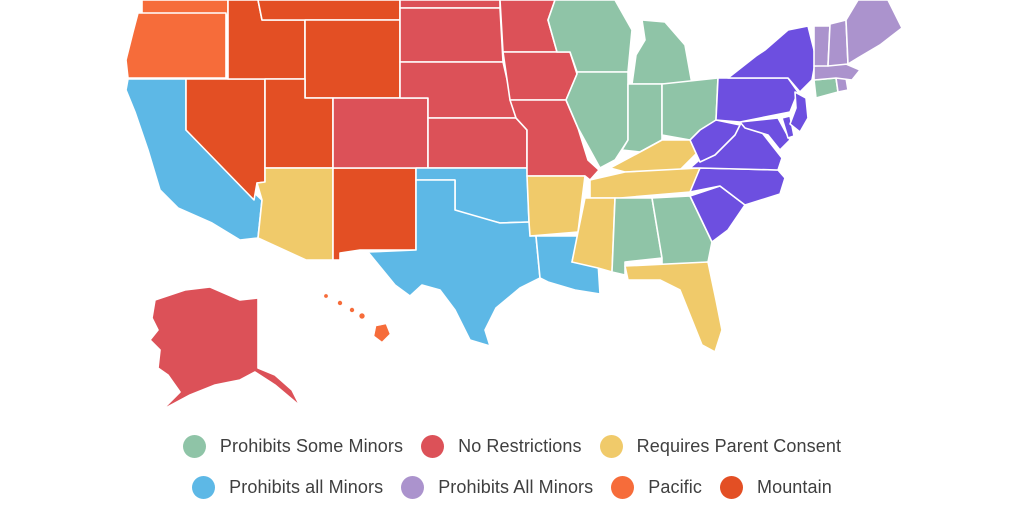  I want to click on legend-label: Requires Parent Consent, so click(739, 445).